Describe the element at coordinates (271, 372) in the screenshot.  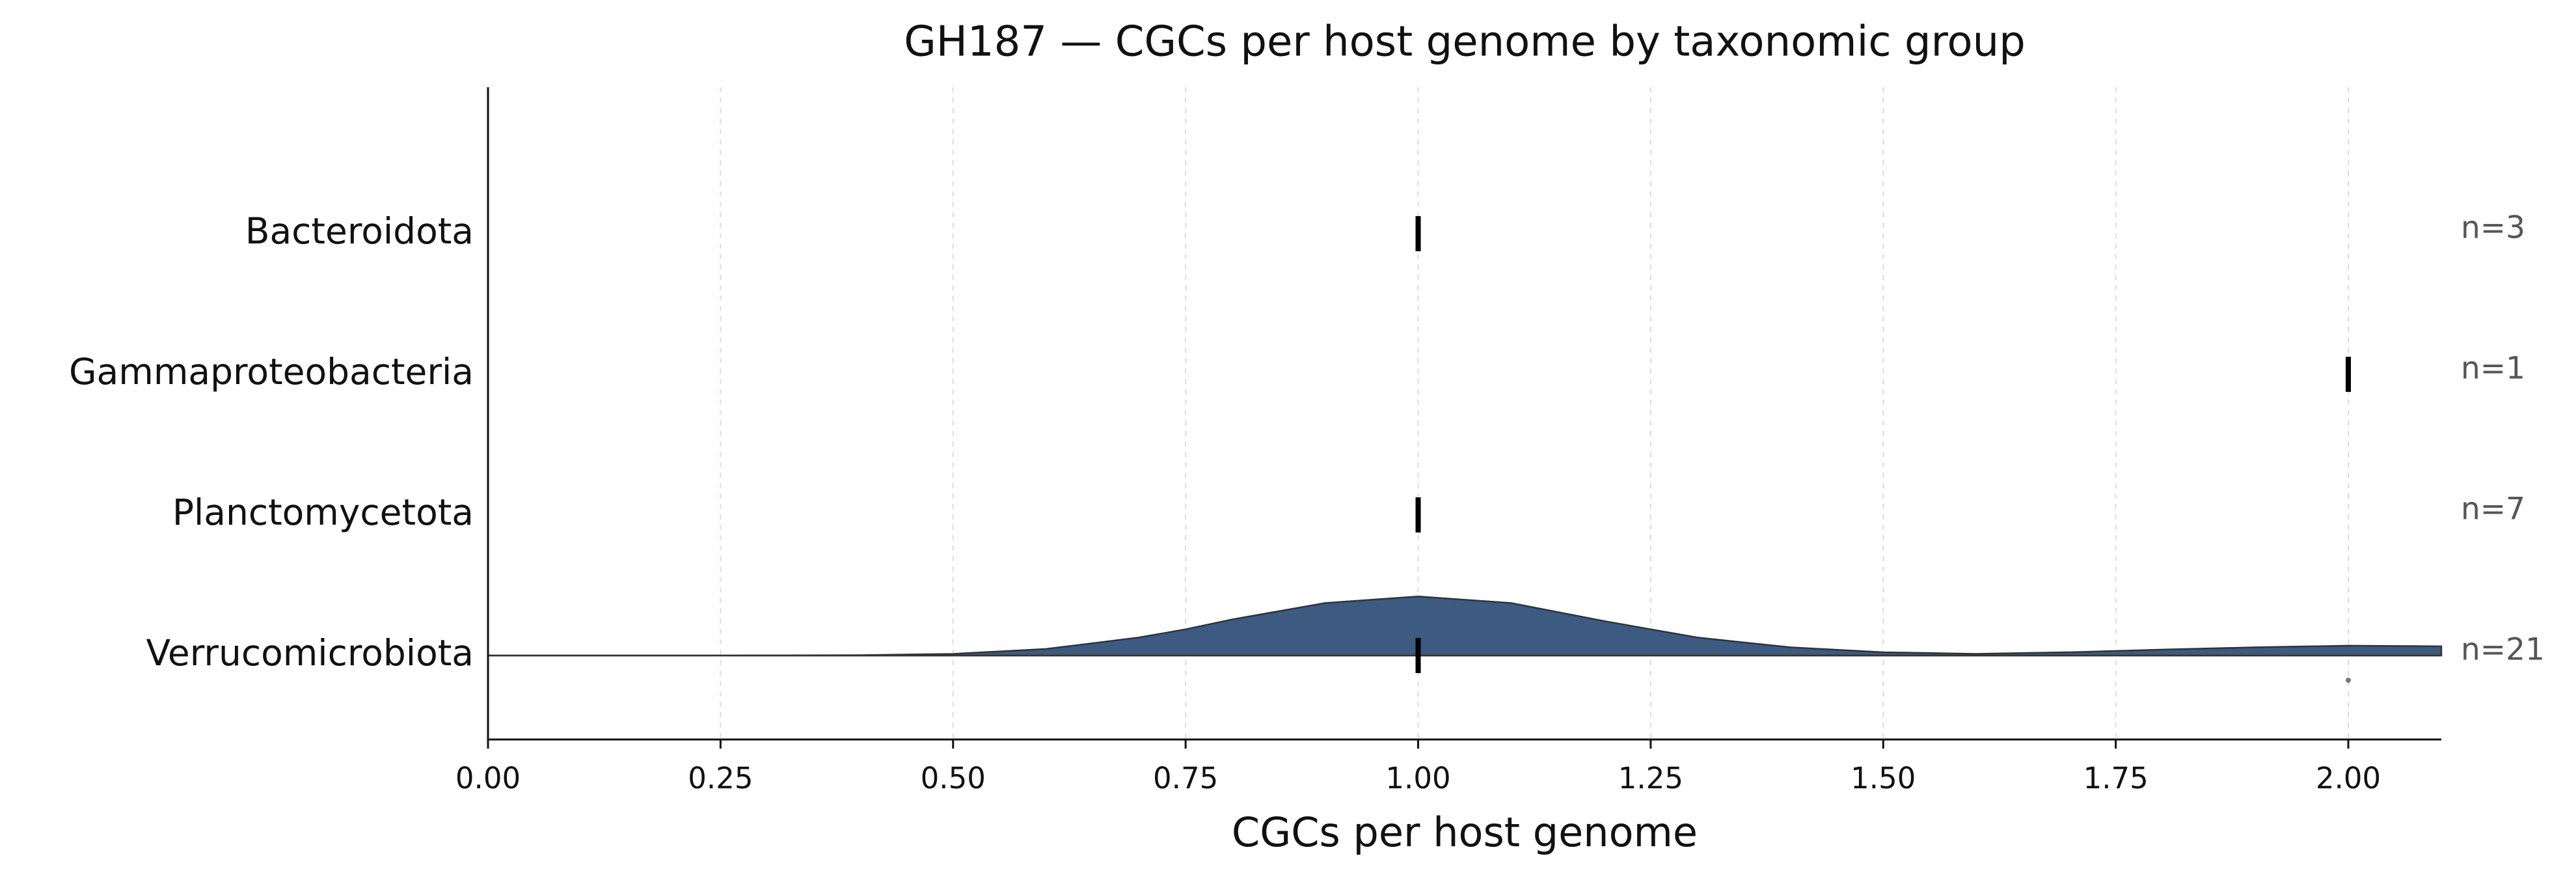
I see `category-label: Gammaproteobacteria` at that location.